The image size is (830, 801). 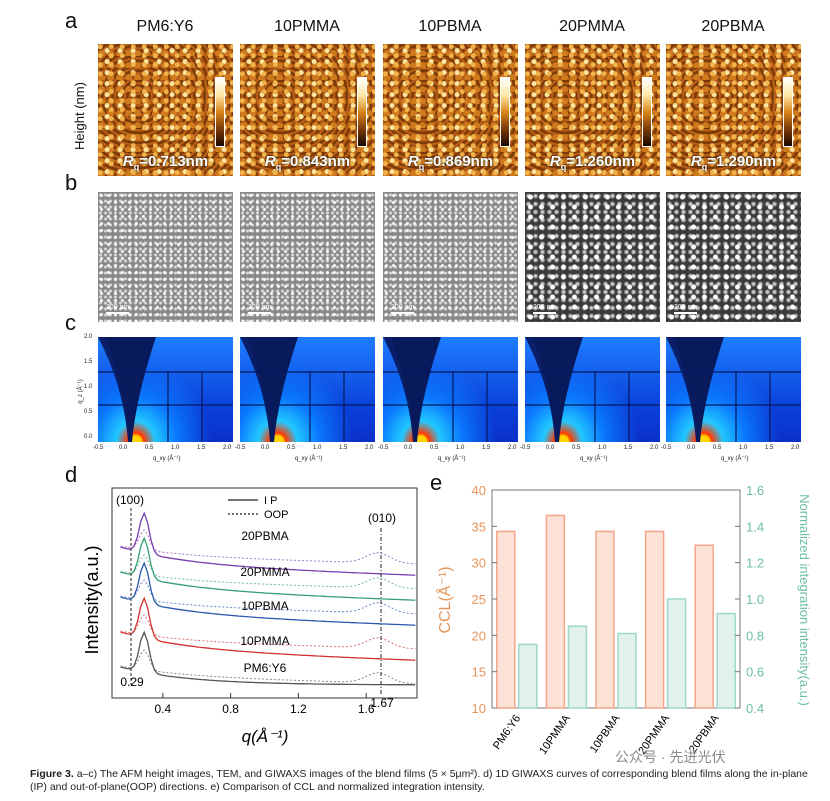 What do you see at coordinates (88, 362) in the screenshot?
I see `giwaxs-ytick: 1.5` at bounding box center [88, 362].